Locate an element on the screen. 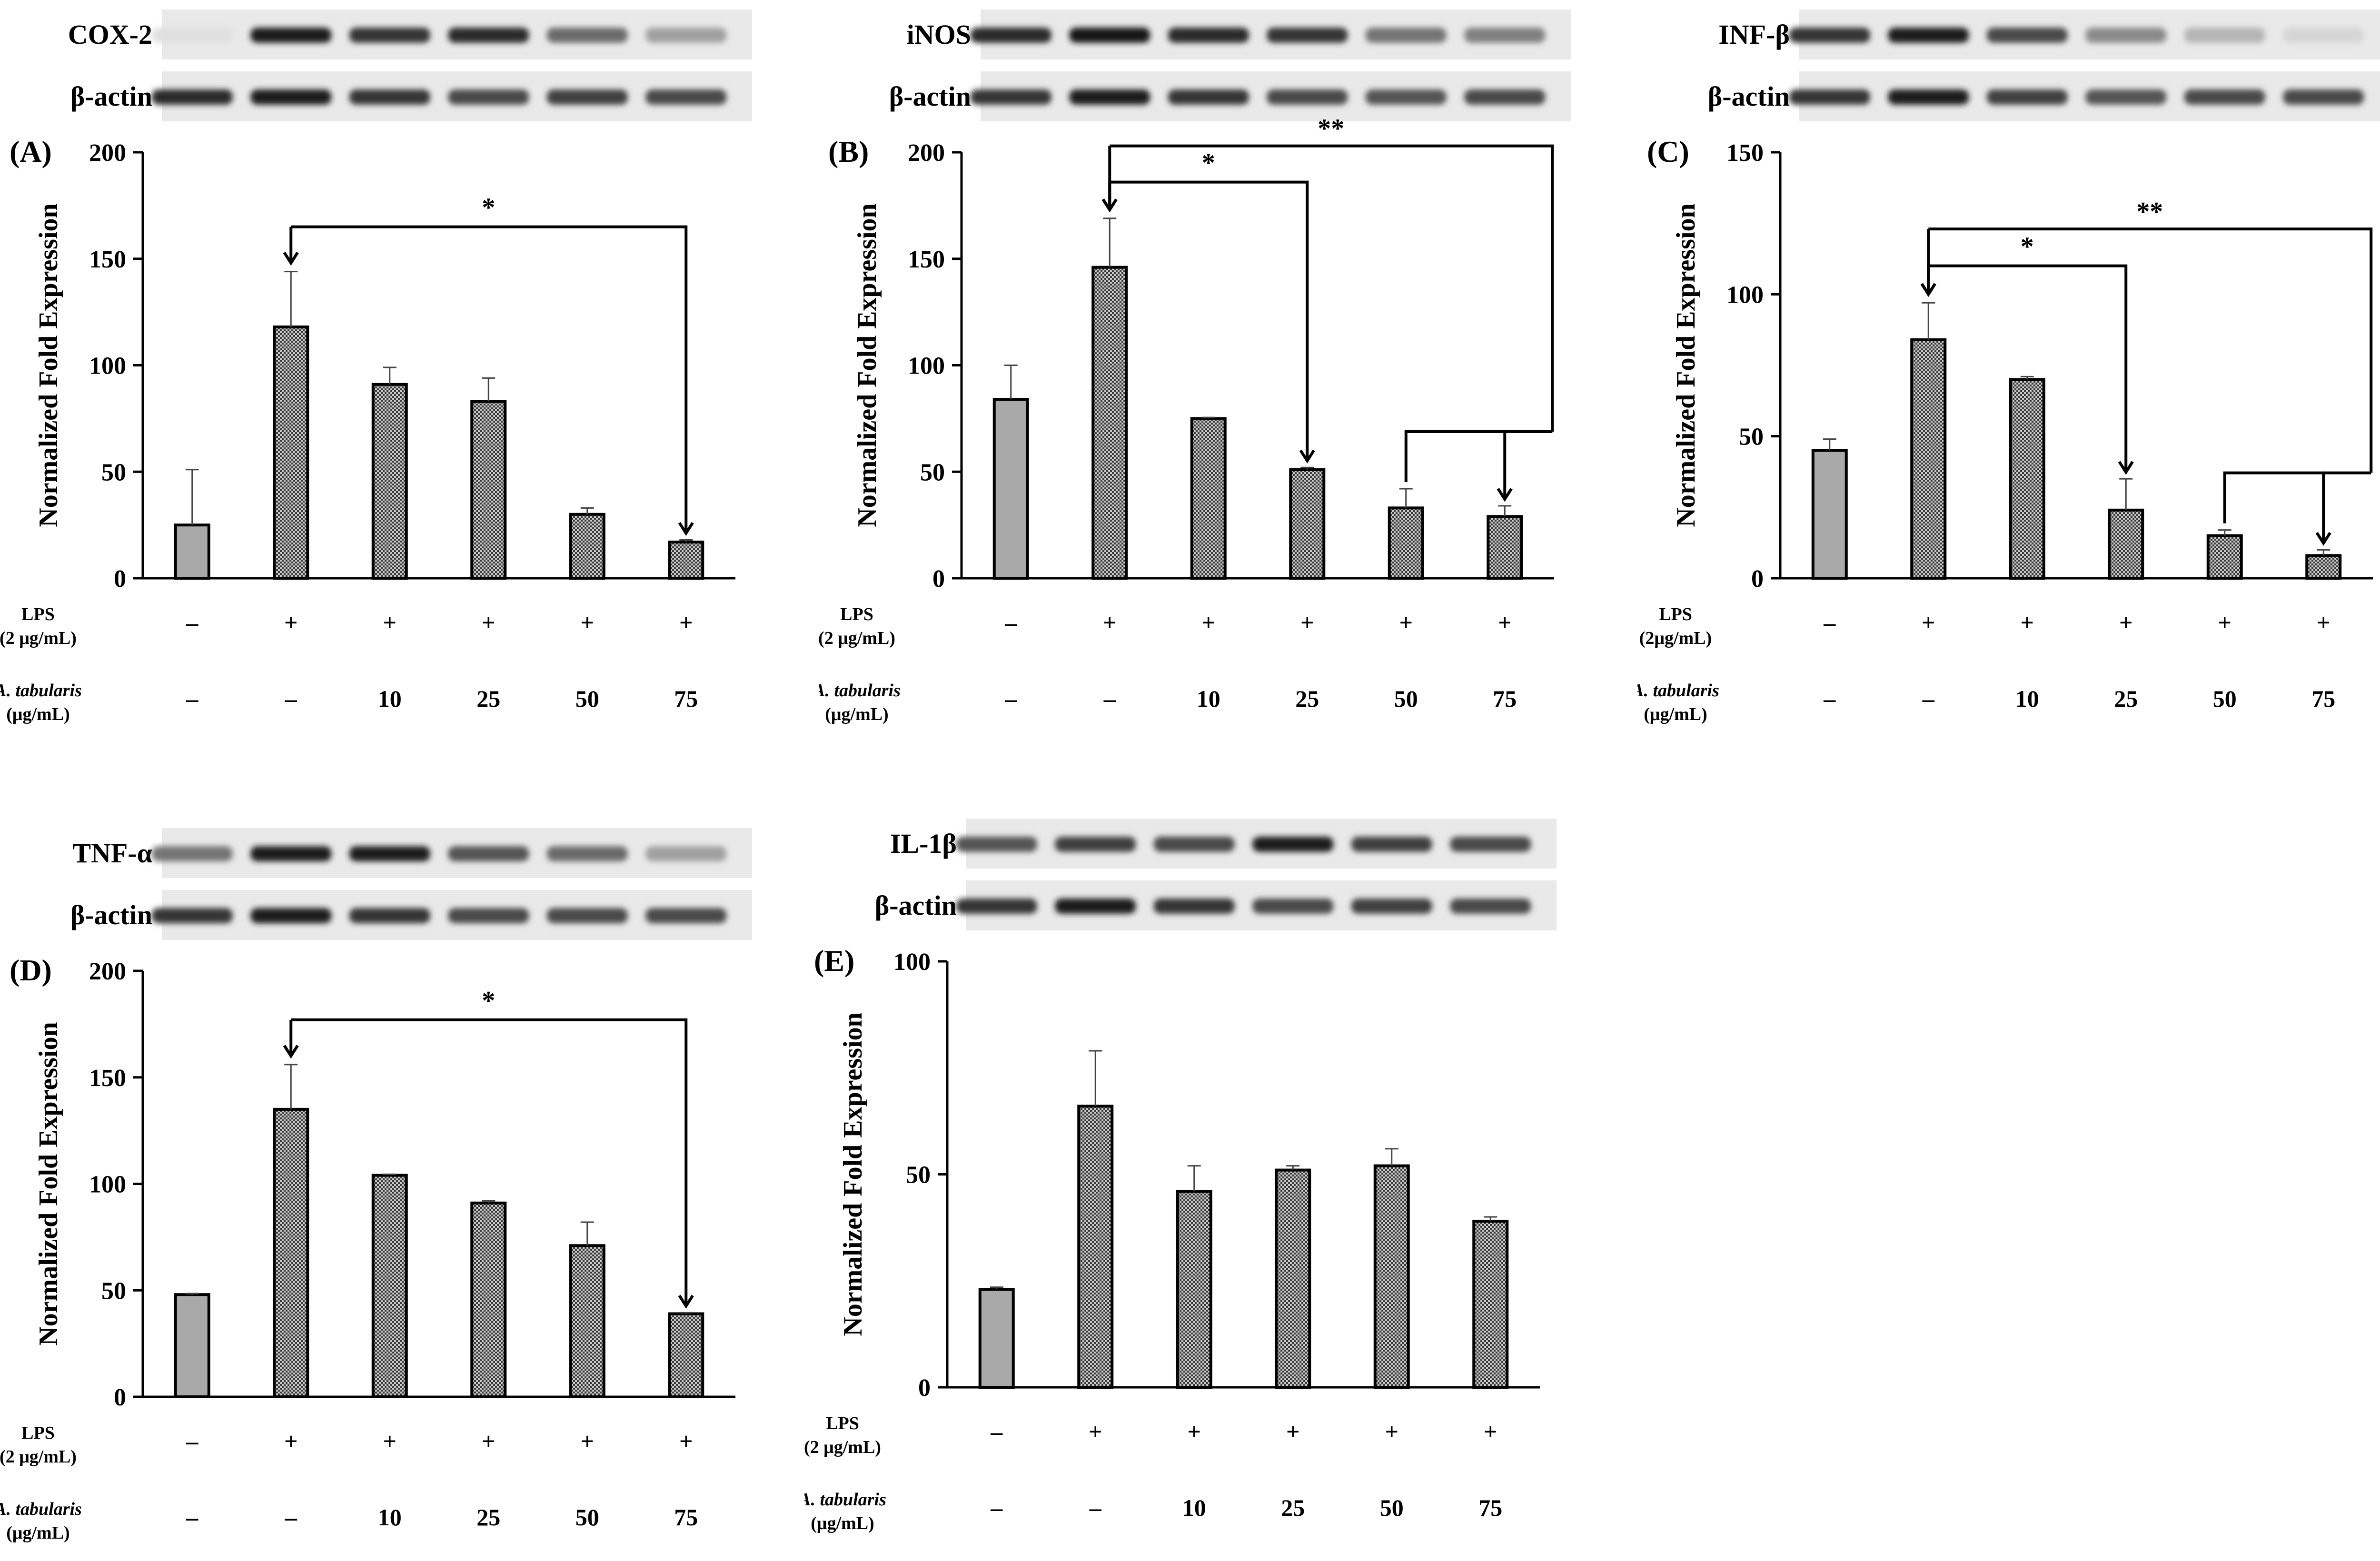 The image size is (2380, 1561). significance-label: ** is located at coordinates (2149, 212).